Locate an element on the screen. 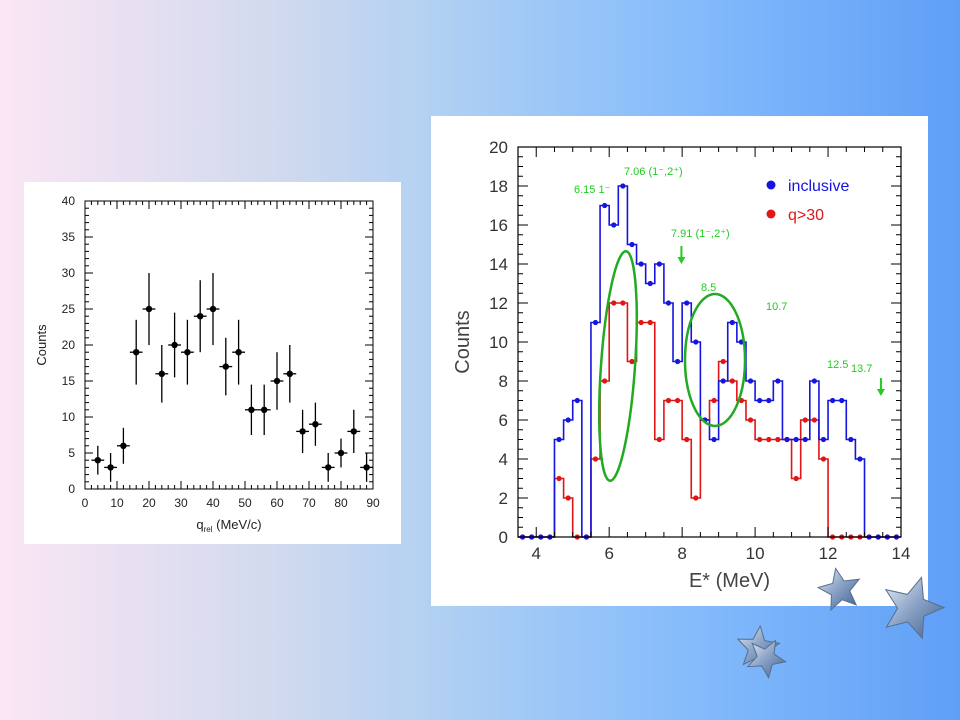 The height and width of the screenshot is (720, 960). y-tick-label: 40 is located at coordinates (69, 201).